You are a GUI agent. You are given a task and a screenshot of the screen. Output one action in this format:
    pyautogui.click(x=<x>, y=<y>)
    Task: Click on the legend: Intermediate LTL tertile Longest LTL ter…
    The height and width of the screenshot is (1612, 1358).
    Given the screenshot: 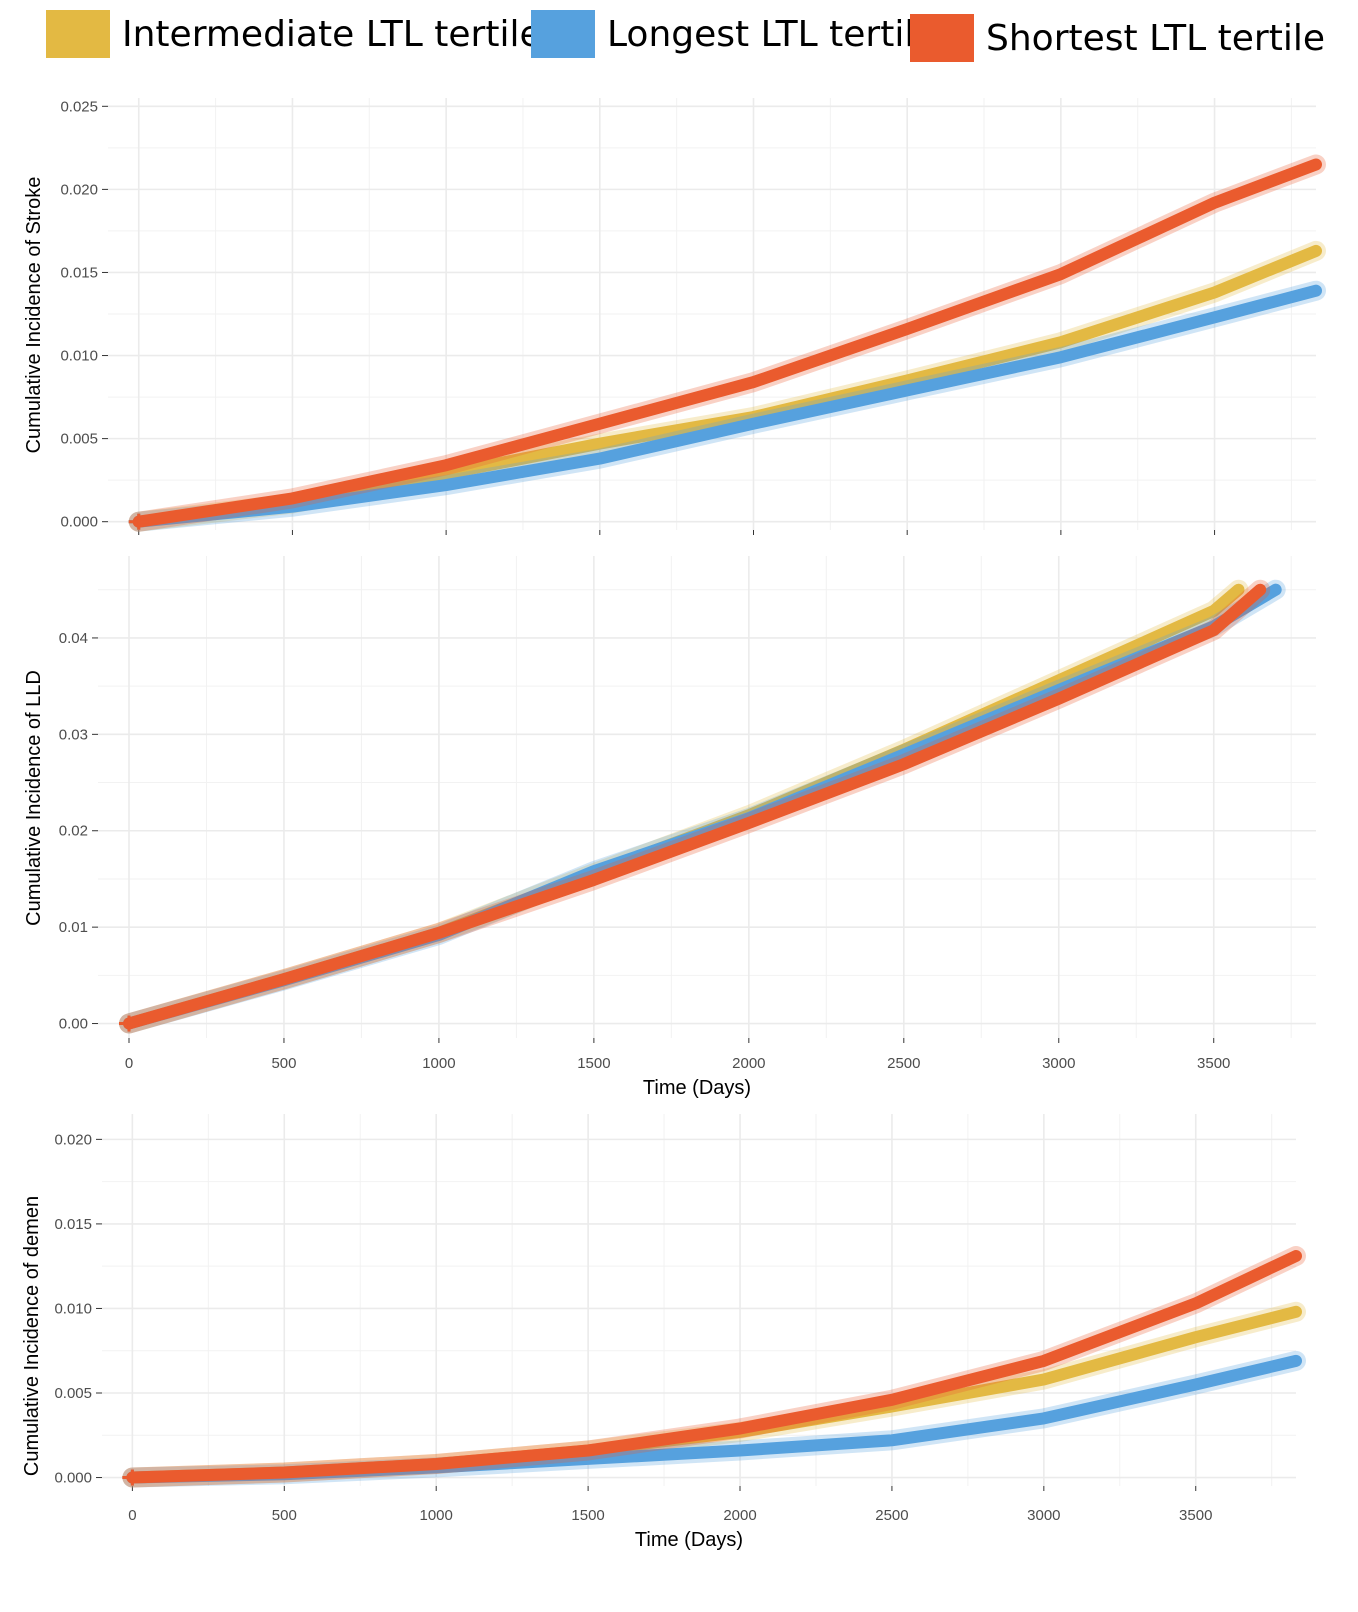 What is the action you would take?
    pyautogui.click(x=679, y=36)
    